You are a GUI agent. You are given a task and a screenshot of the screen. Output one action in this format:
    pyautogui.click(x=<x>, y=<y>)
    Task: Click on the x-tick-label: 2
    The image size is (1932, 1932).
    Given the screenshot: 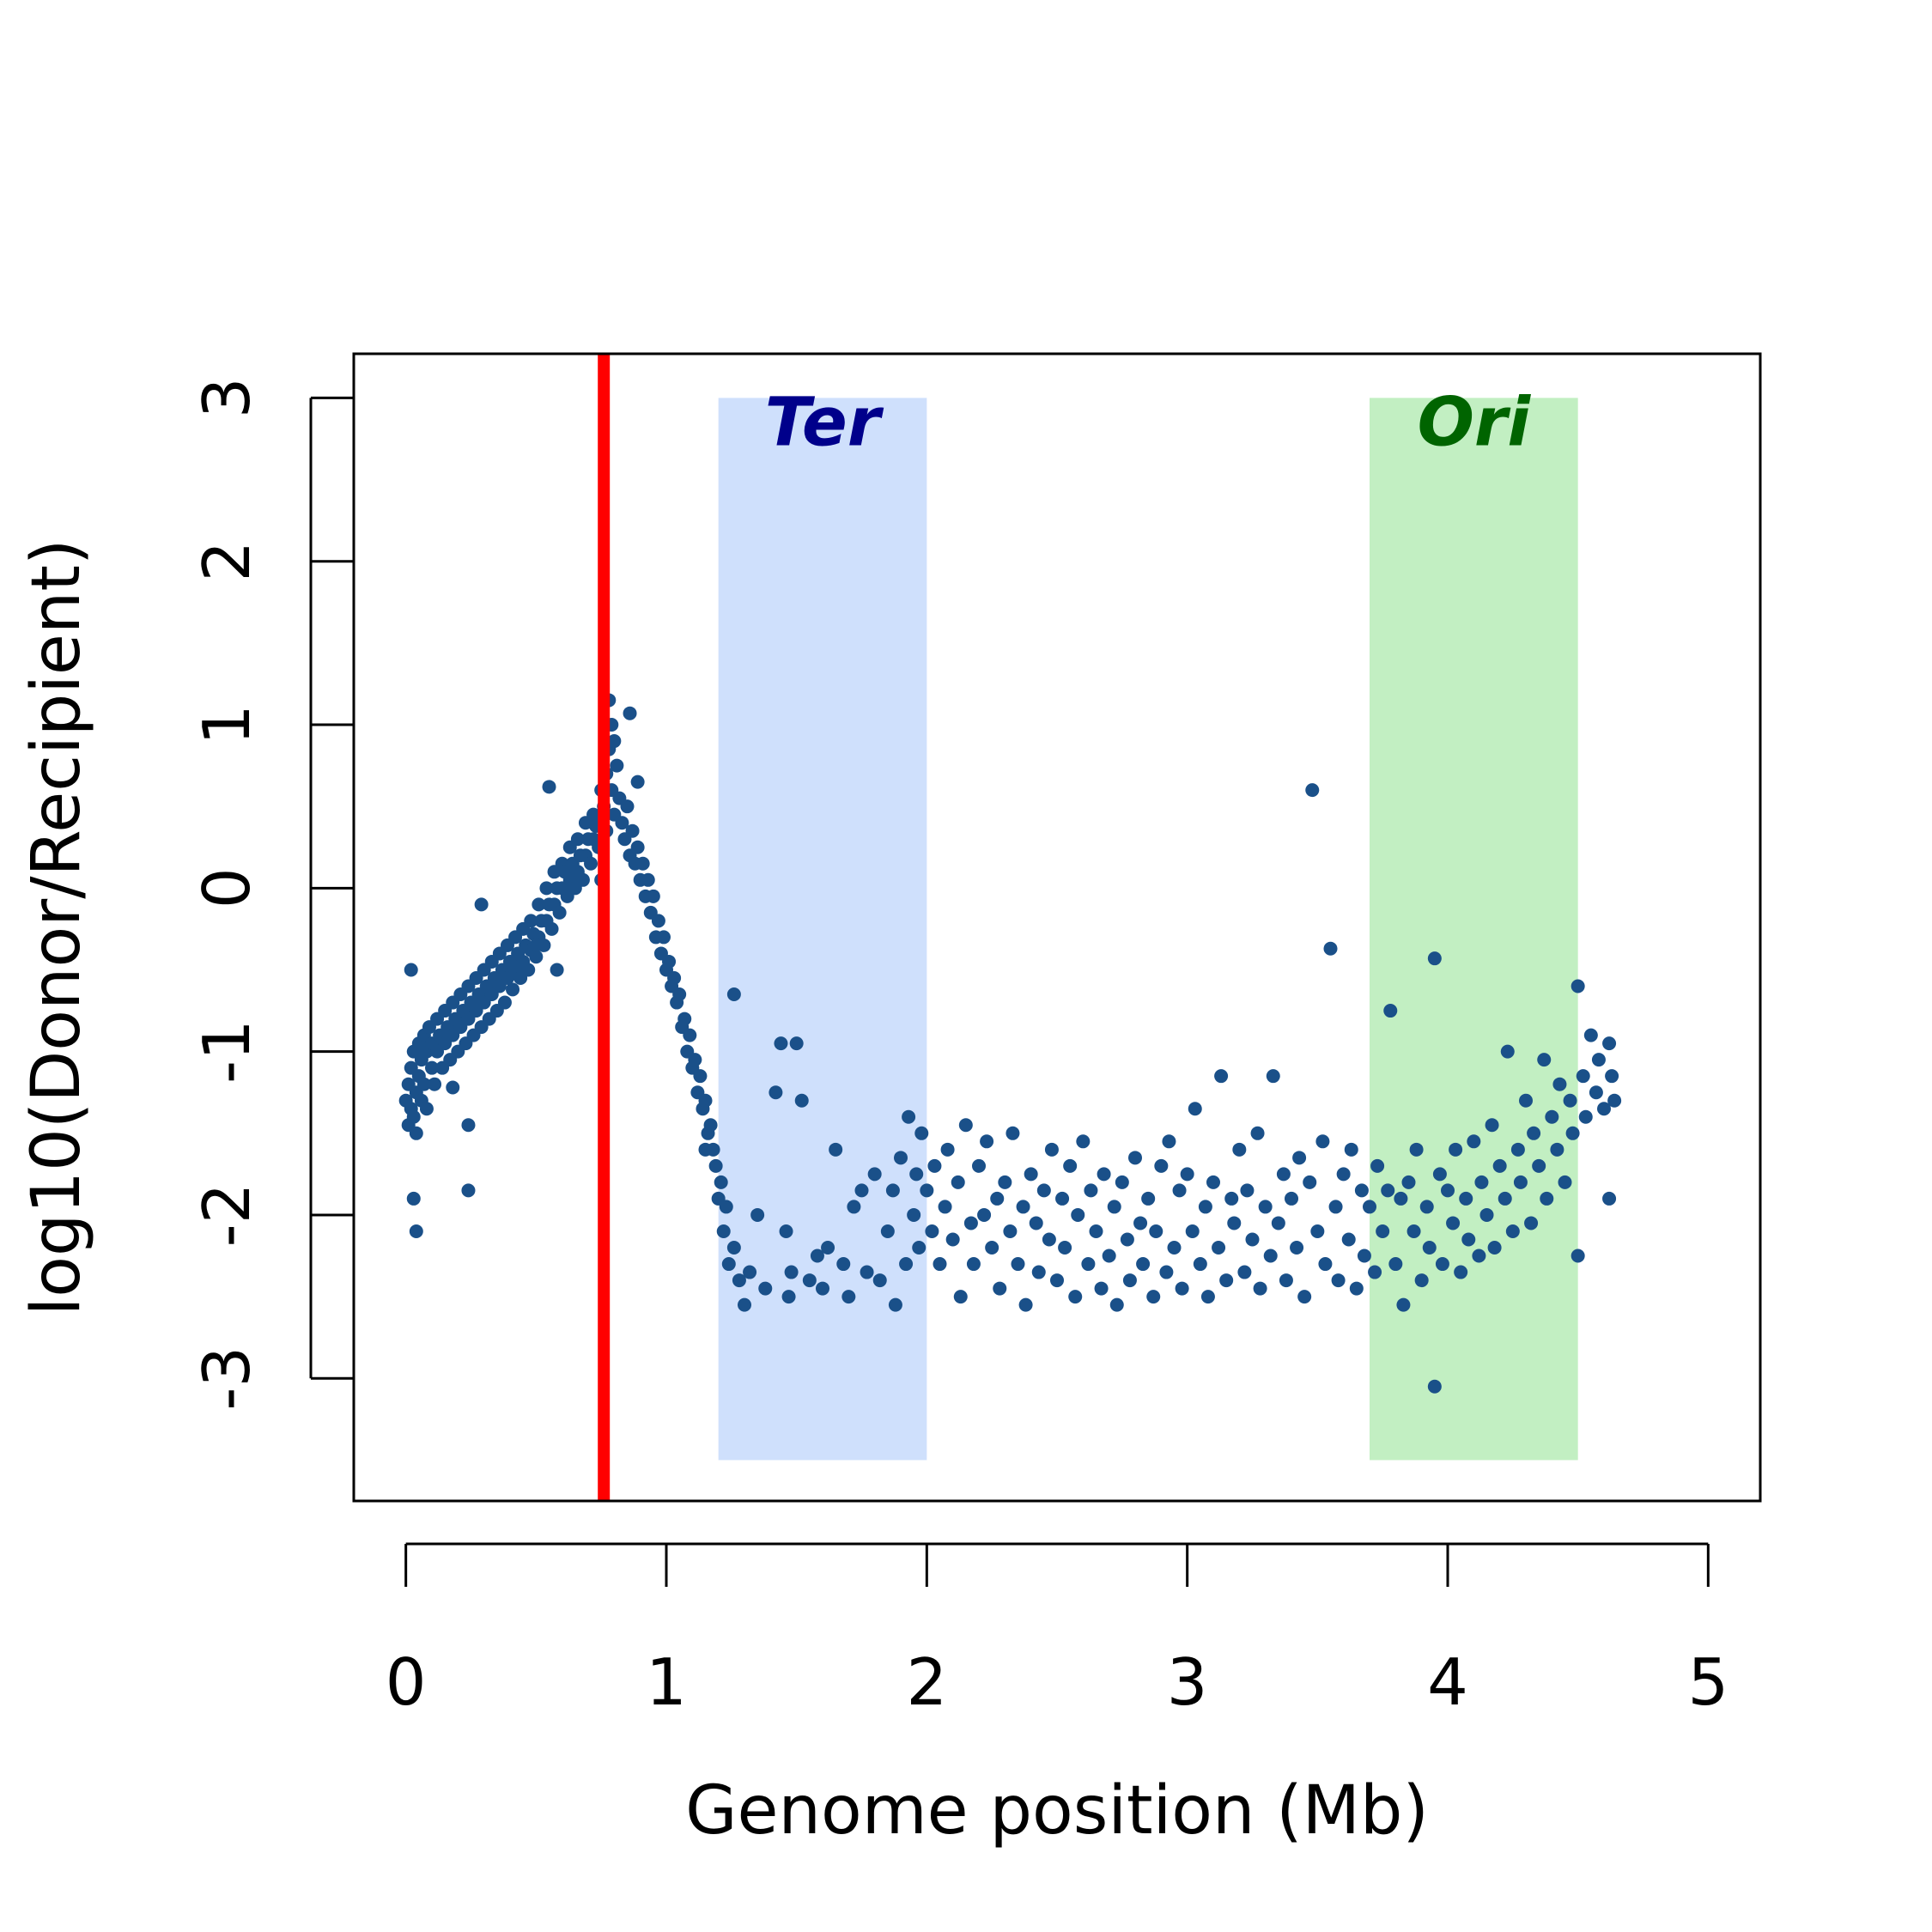 What is the action you would take?
    pyautogui.click(x=926, y=1682)
    